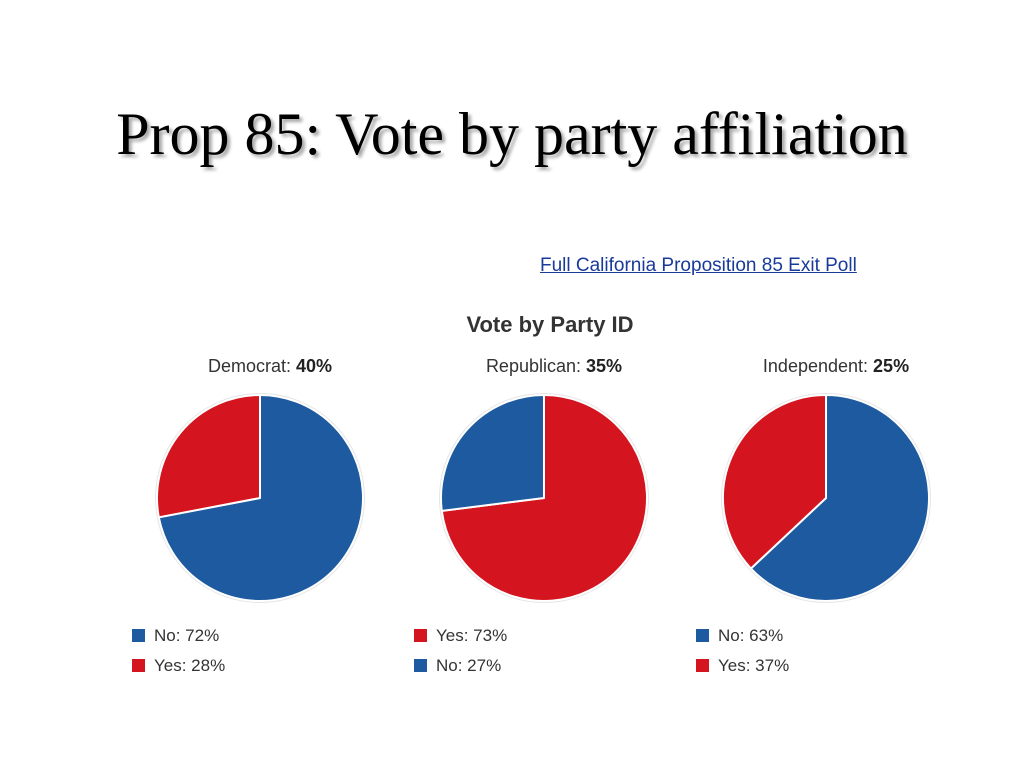 This screenshot has width=1024, height=768. I want to click on legend-republican: Yes: 73% No: 27%, so click(514, 654).